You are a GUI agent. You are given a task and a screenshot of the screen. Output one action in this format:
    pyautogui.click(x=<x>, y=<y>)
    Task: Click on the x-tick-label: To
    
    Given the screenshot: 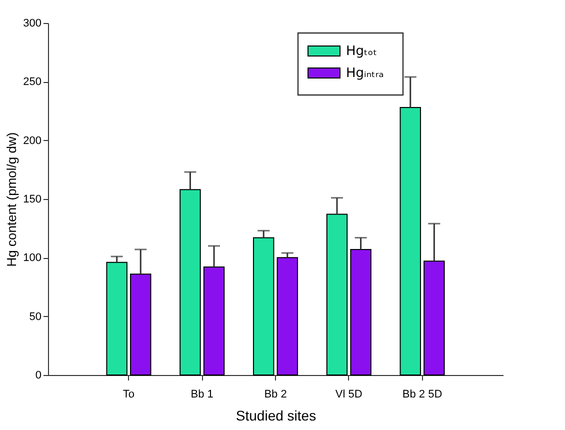 What is the action you would take?
    pyautogui.click(x=128, y=394)
    